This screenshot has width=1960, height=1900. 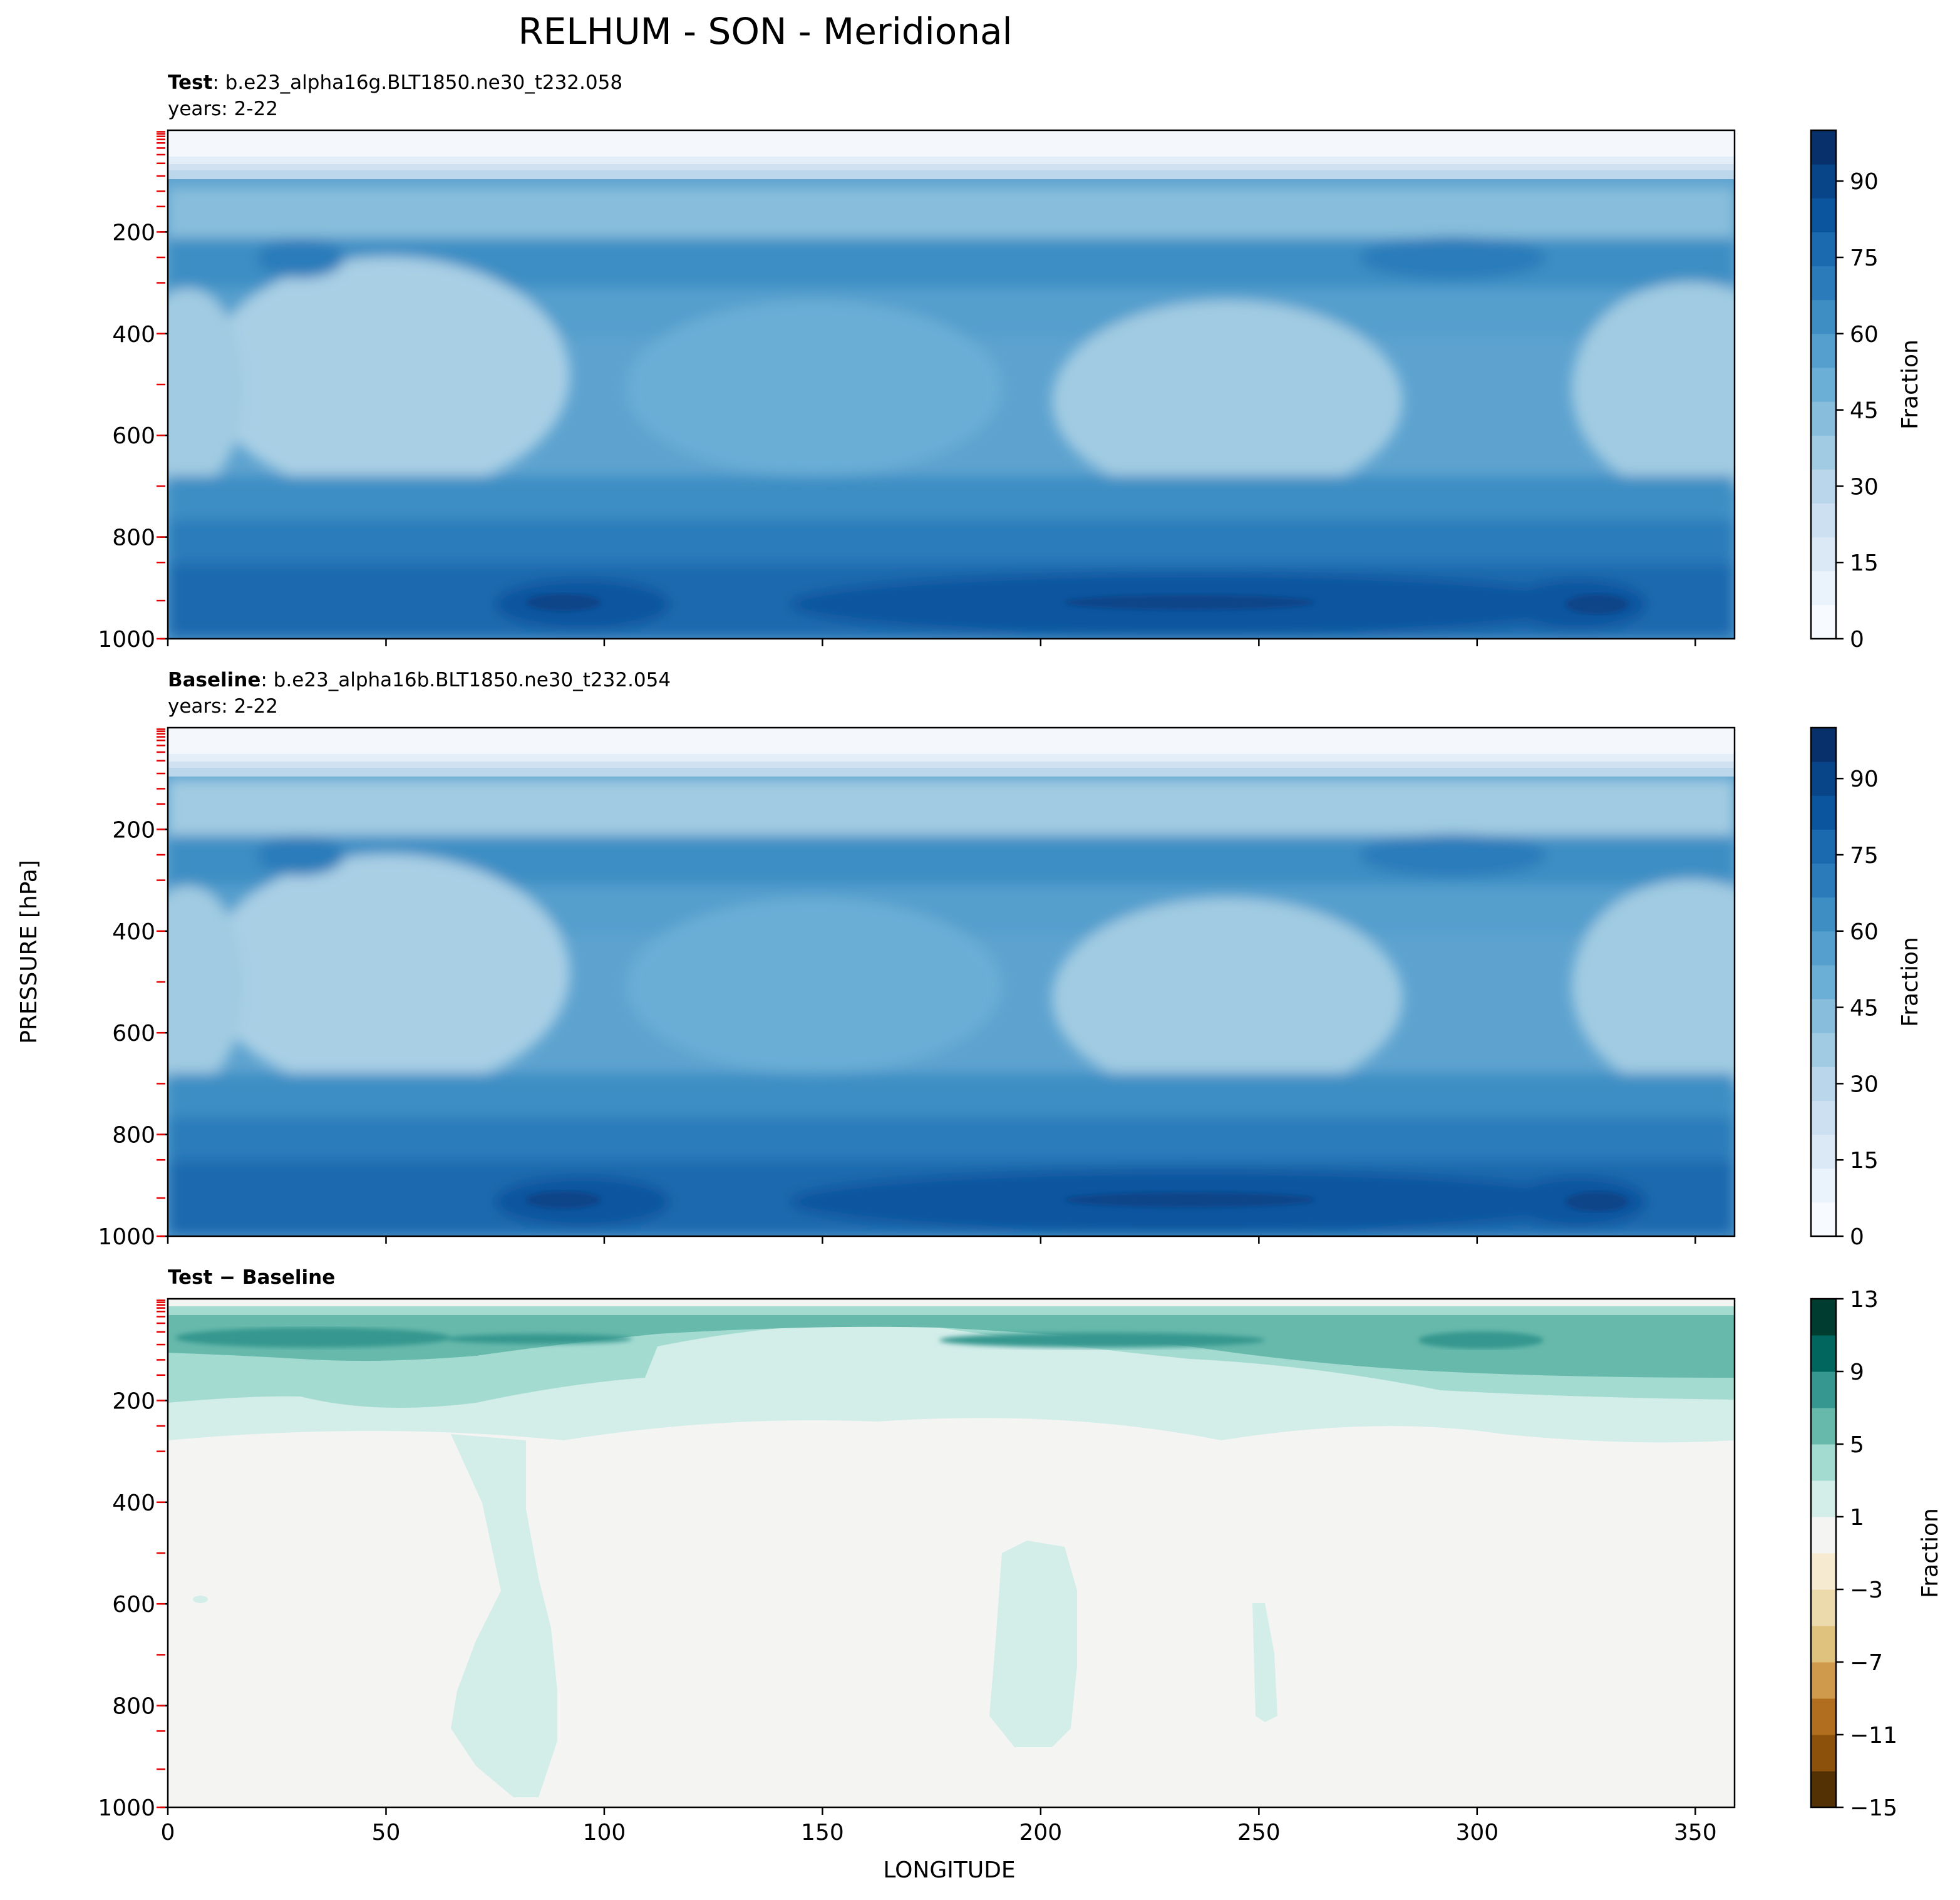 What do you see at coordinates (465, 680) in the screenshot?
I see `panel-baseline-case-name: : b.e23_alpha16b.BLT1850.ne30_t232.054` at bounding box center [465, 680].